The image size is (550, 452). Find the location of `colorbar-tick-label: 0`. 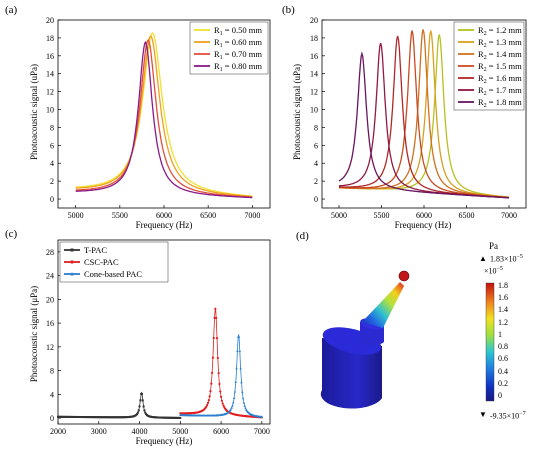

colorbar-tick-label: 0 is located at coordinates (500, 395).